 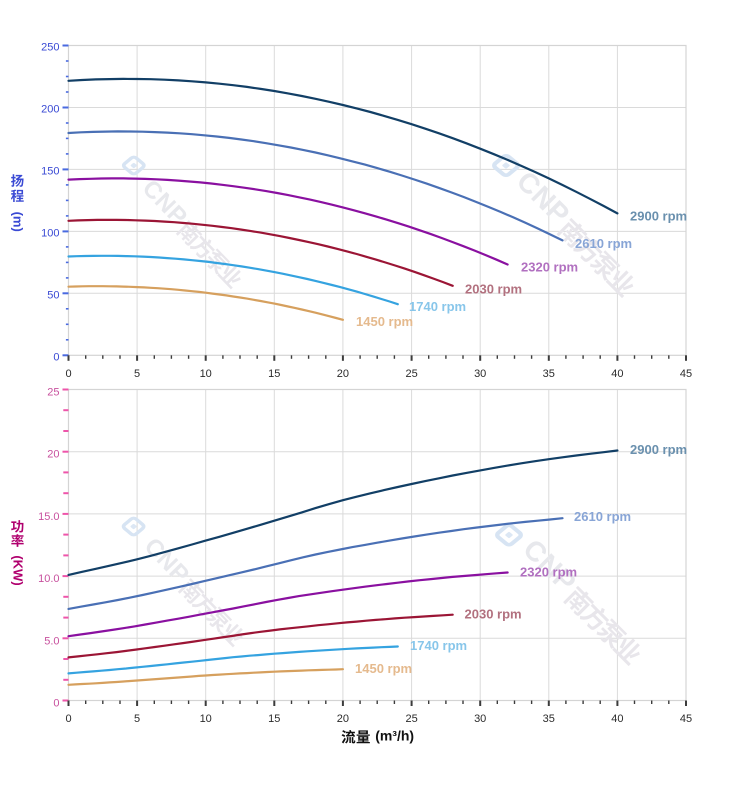 What do you see at coordinates (50, 234) in the screenshot?
I see `svg-text: 100` at bounding box center [50, 234].